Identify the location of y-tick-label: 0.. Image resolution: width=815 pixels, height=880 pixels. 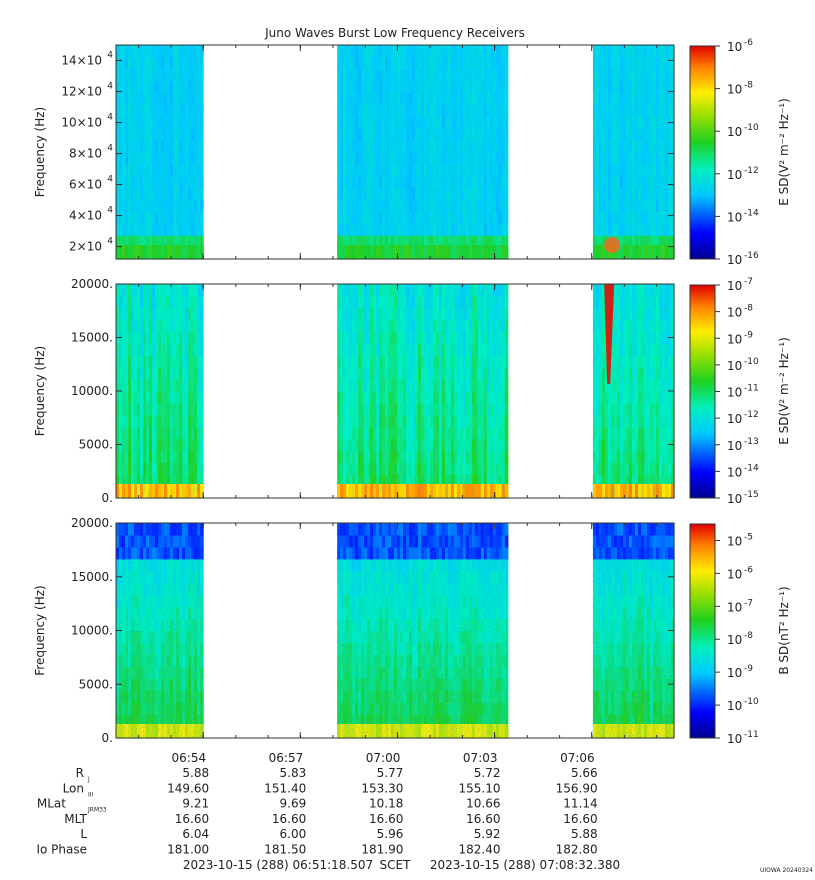
(107, 498).